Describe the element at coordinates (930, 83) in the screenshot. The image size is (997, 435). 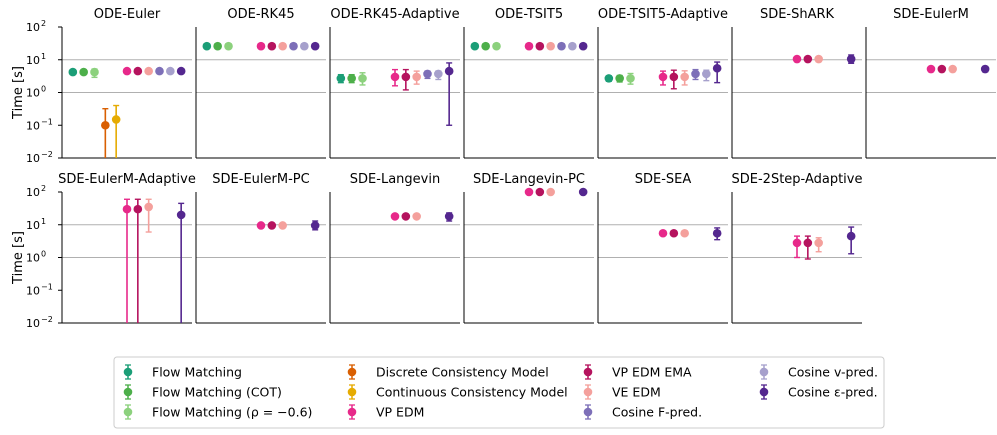
I see `panel-sde-eulerm: SDE-EulerM` at that location.